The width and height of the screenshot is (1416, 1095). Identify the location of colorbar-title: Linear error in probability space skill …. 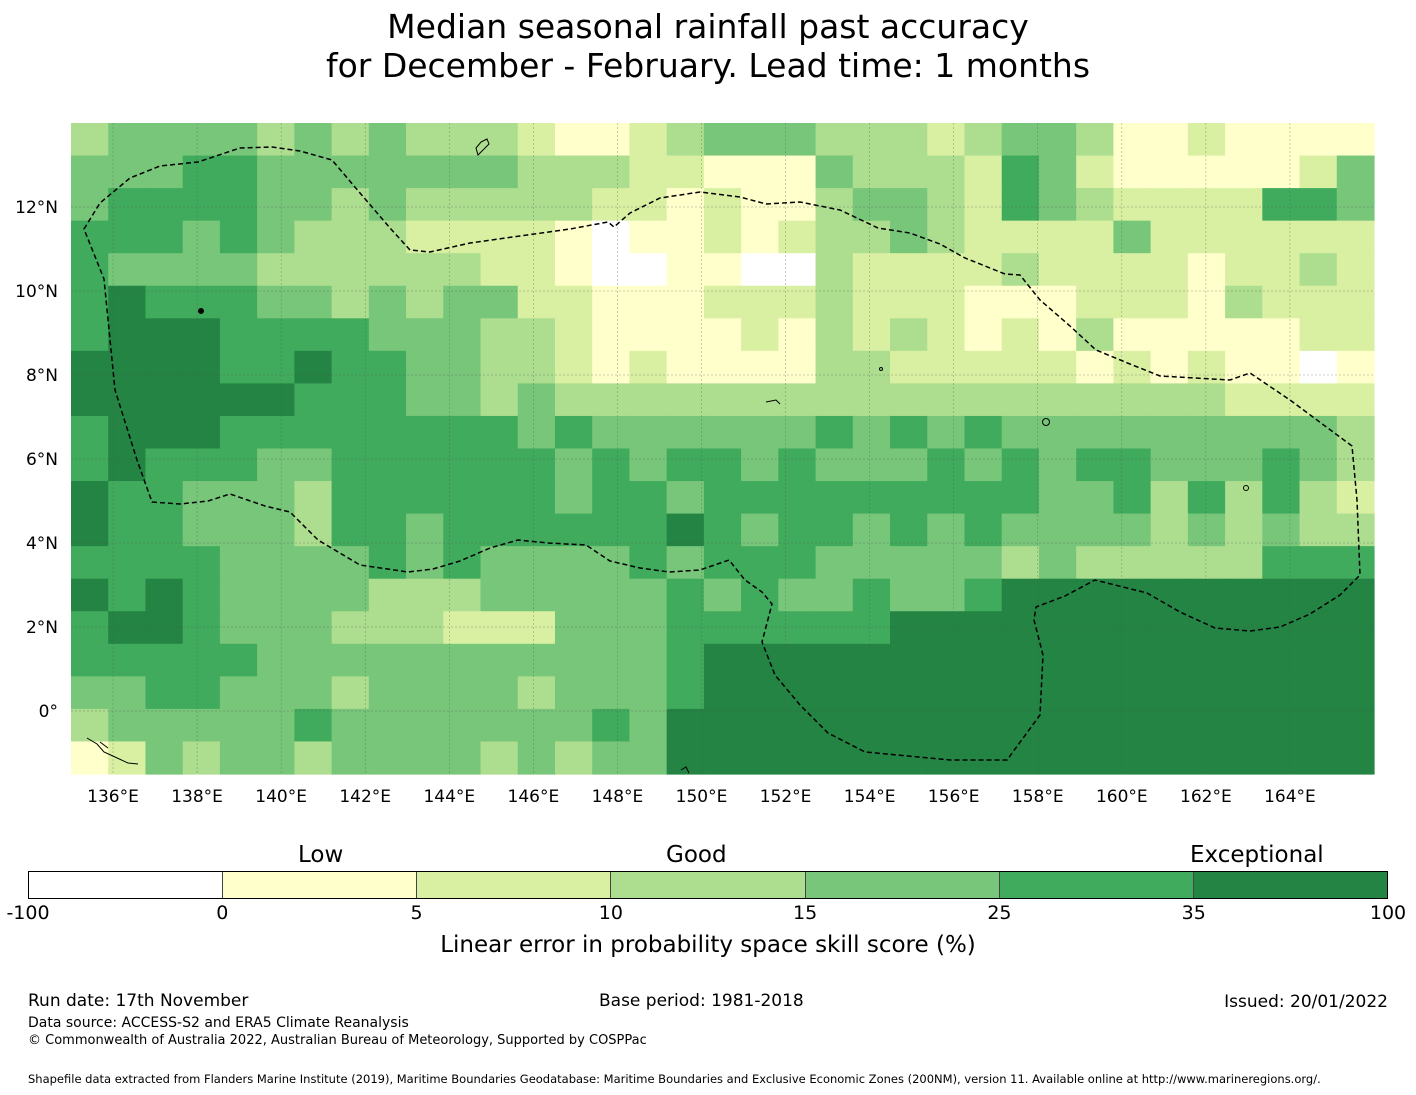
(708, 945).